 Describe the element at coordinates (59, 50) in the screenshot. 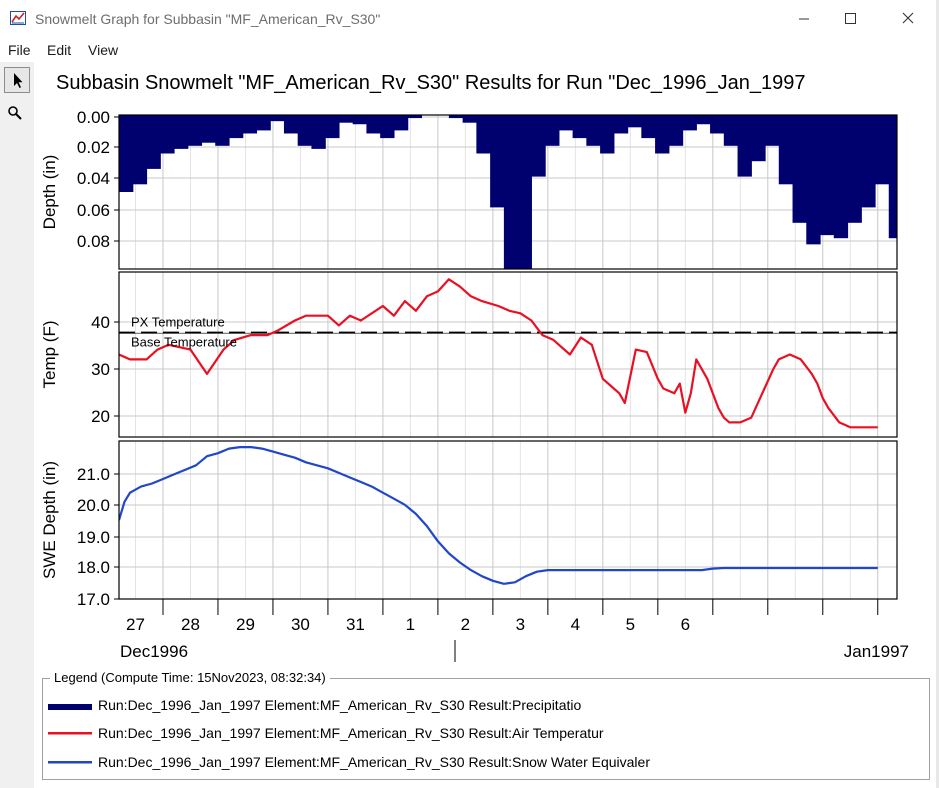

I see `menu-edit: Edit` at that location.